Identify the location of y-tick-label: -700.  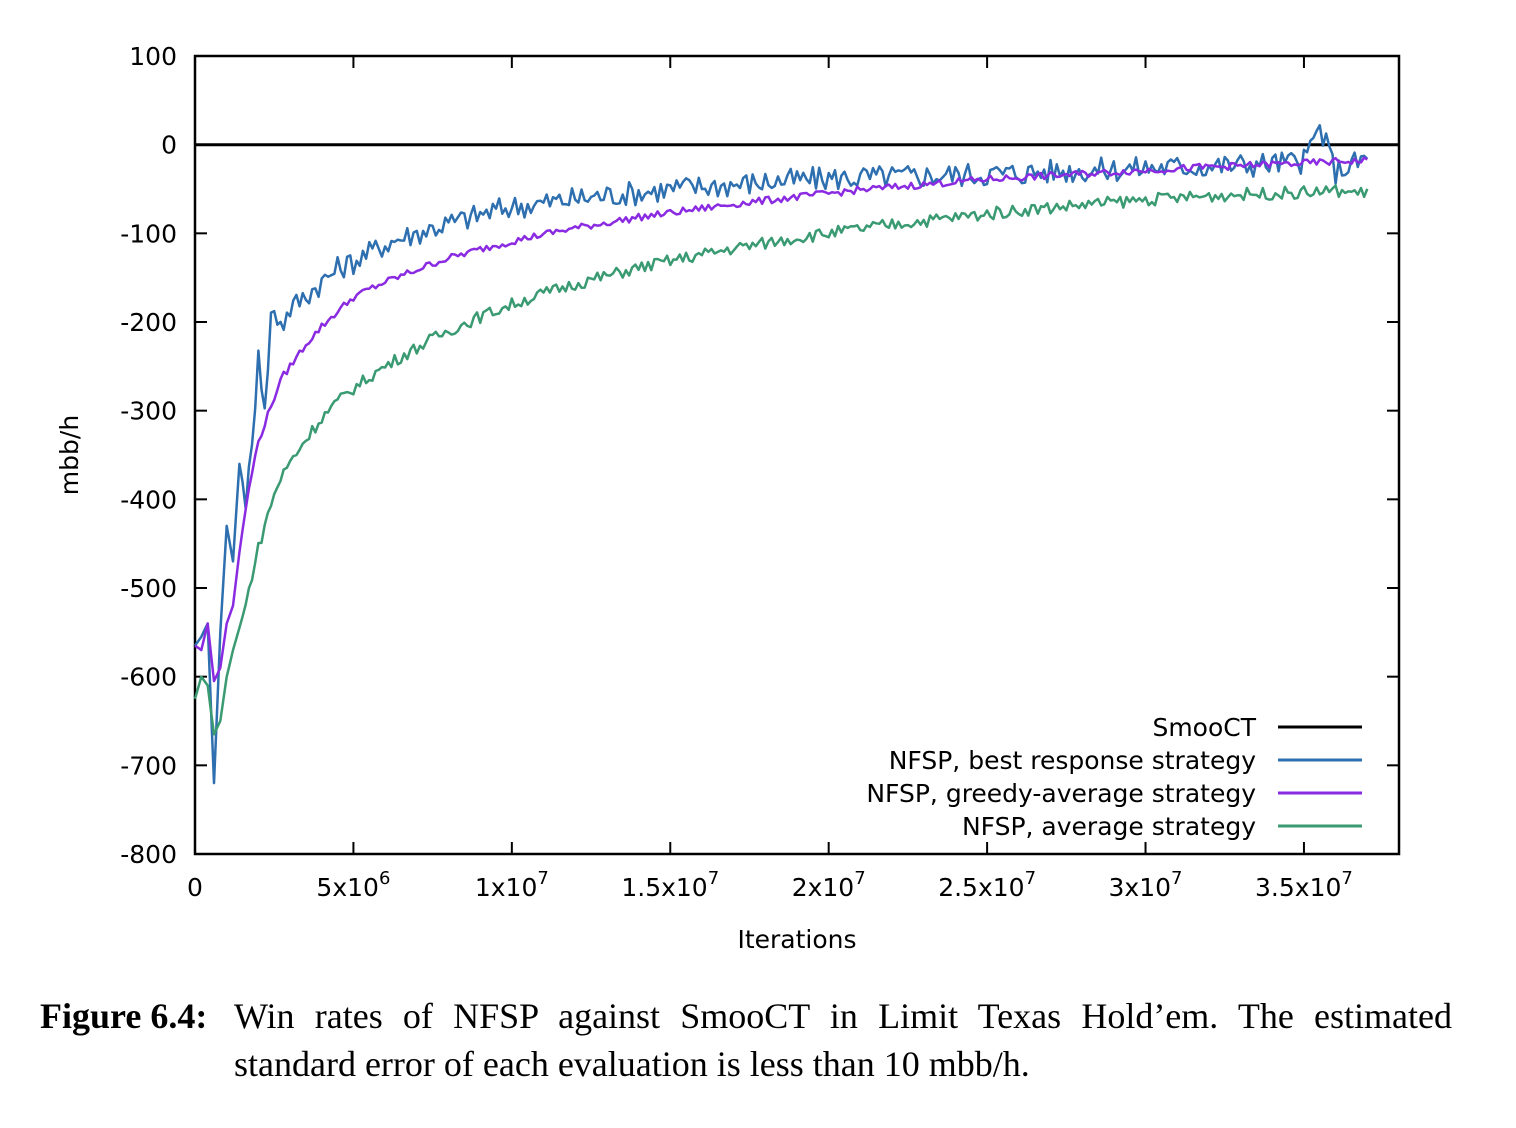
(148, 765).